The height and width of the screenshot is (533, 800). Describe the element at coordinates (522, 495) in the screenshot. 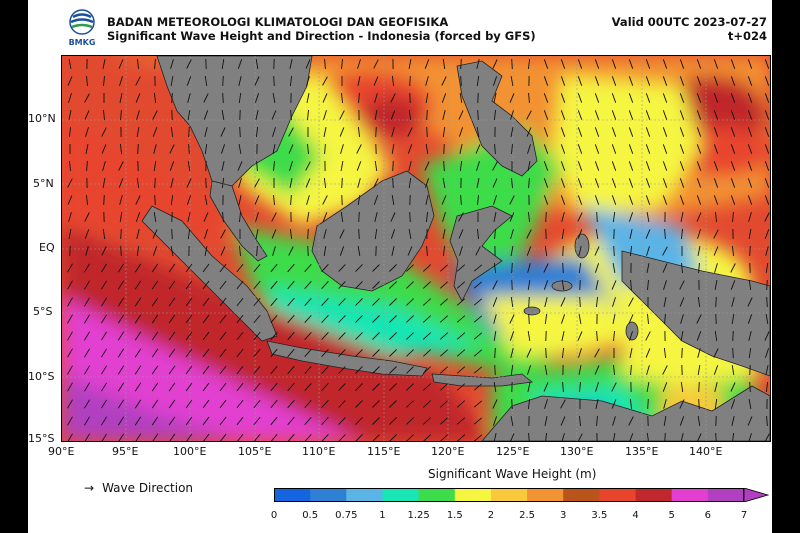

I see `colorbar` at that location.